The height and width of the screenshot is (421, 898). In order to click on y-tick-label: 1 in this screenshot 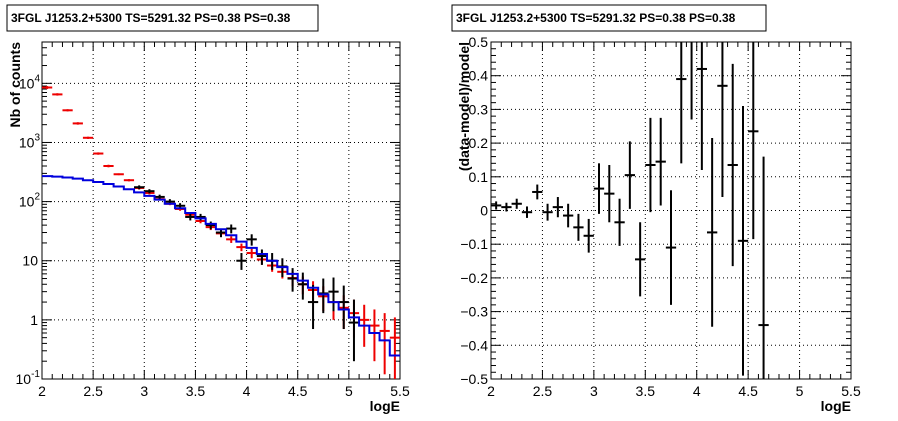, I will do `click(34, 320)`.